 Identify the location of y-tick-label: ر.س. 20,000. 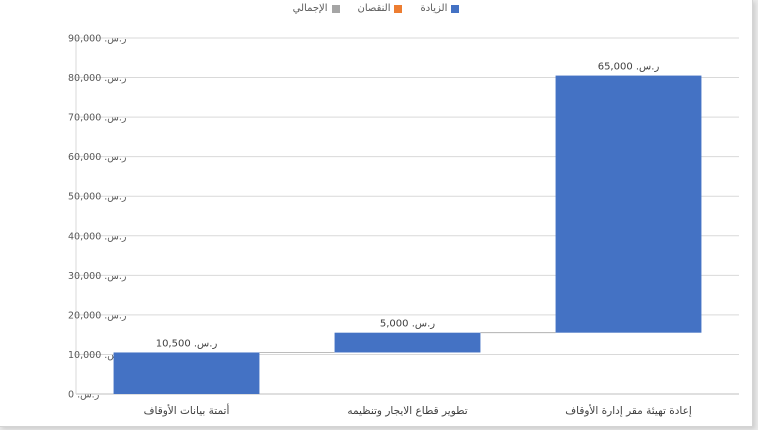
(97, 315).